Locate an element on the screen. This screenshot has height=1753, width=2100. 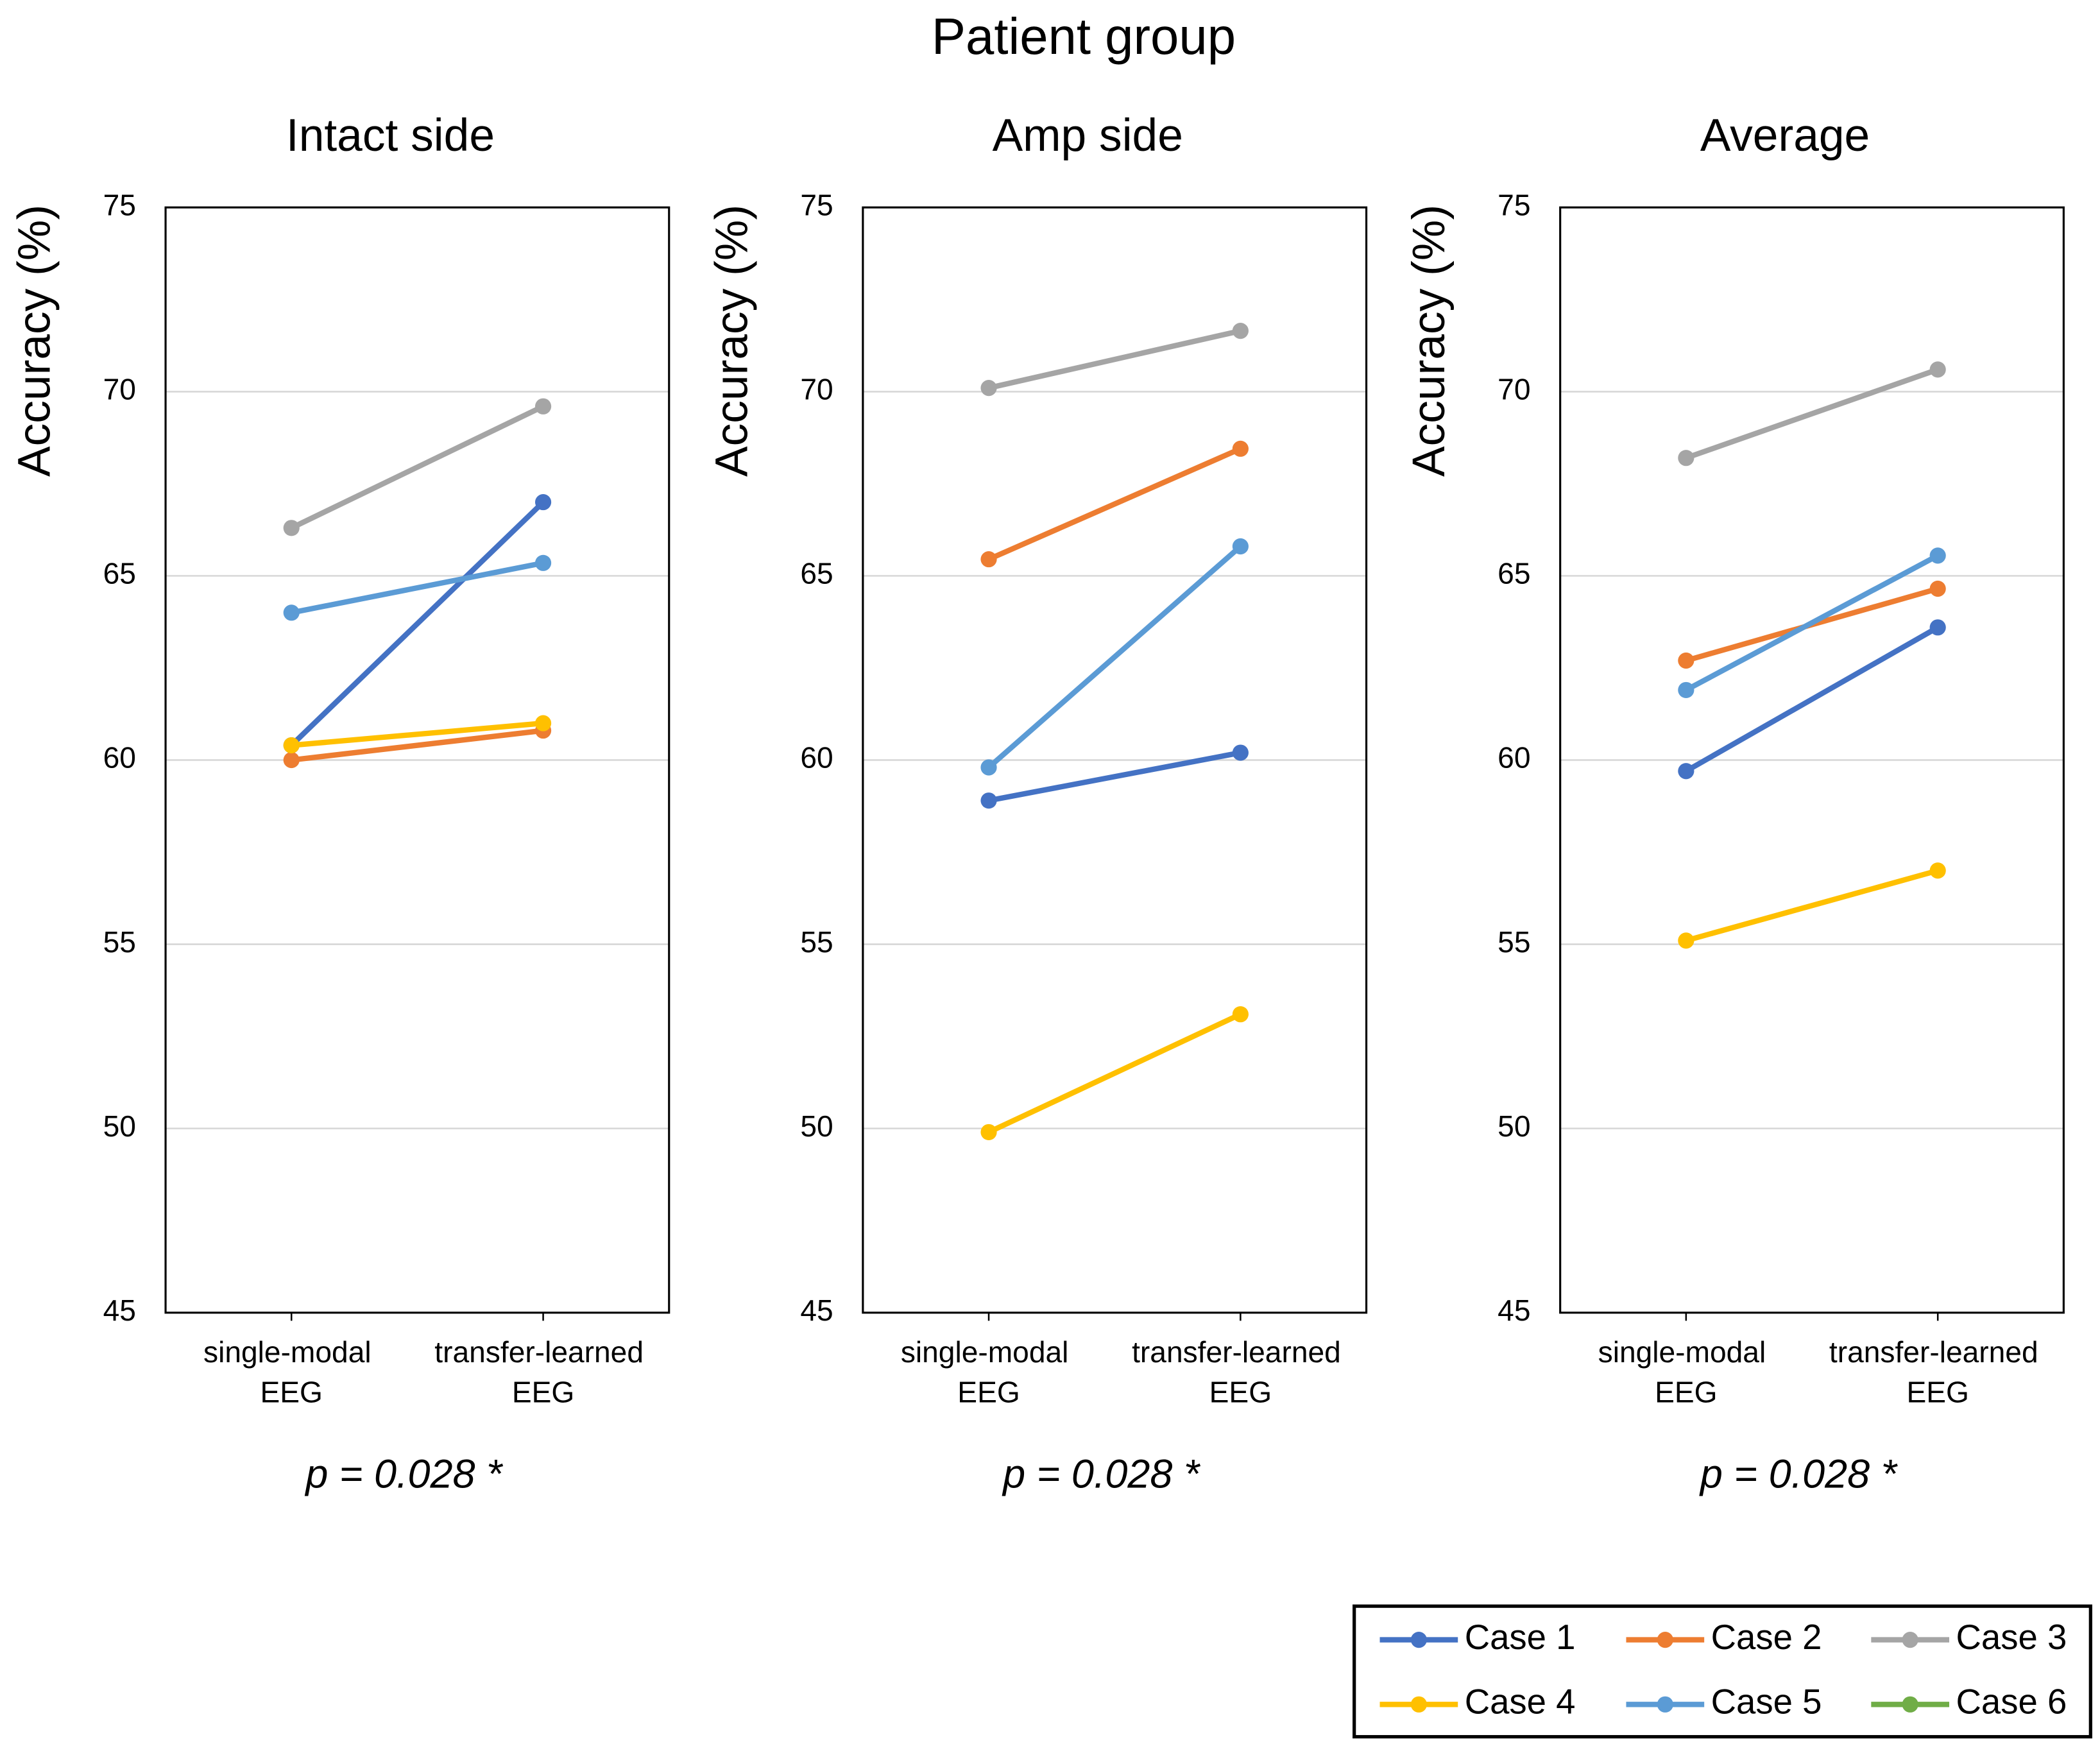
chart-title: Intact side is located at coordinates (390, 135).